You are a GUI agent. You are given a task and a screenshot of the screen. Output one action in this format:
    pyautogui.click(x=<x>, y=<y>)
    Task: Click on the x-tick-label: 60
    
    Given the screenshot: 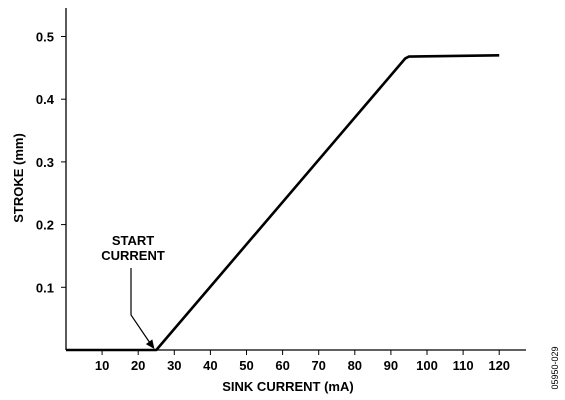 What is the action you would take?
    pyautogui.click(x=282, y=365)
    